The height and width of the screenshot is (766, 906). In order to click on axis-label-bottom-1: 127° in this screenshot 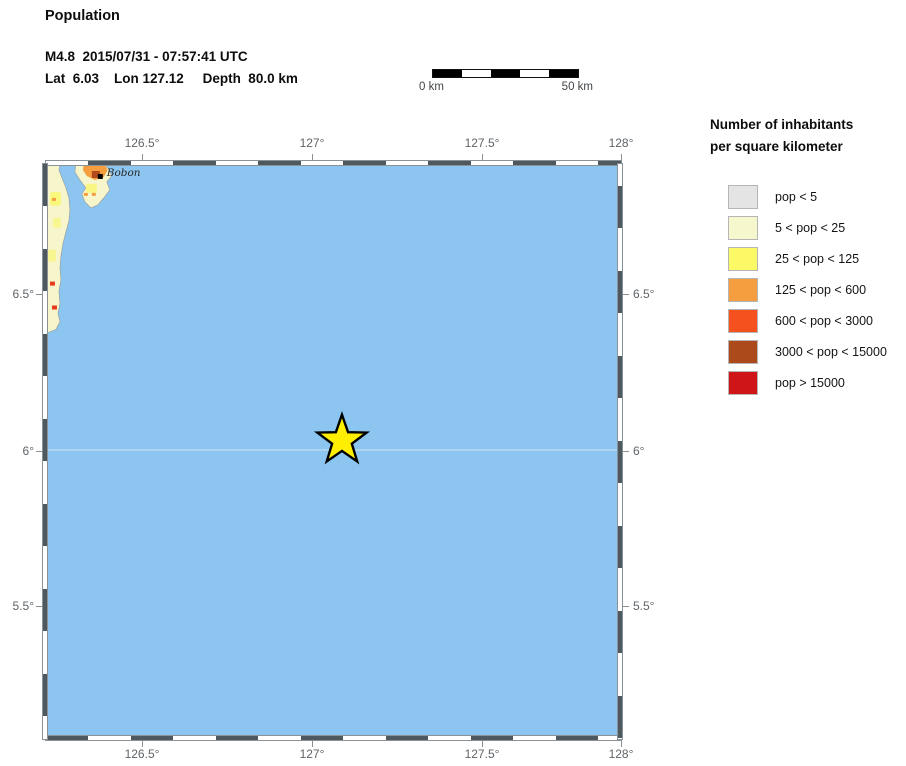, I will do `click(312, 754)`.